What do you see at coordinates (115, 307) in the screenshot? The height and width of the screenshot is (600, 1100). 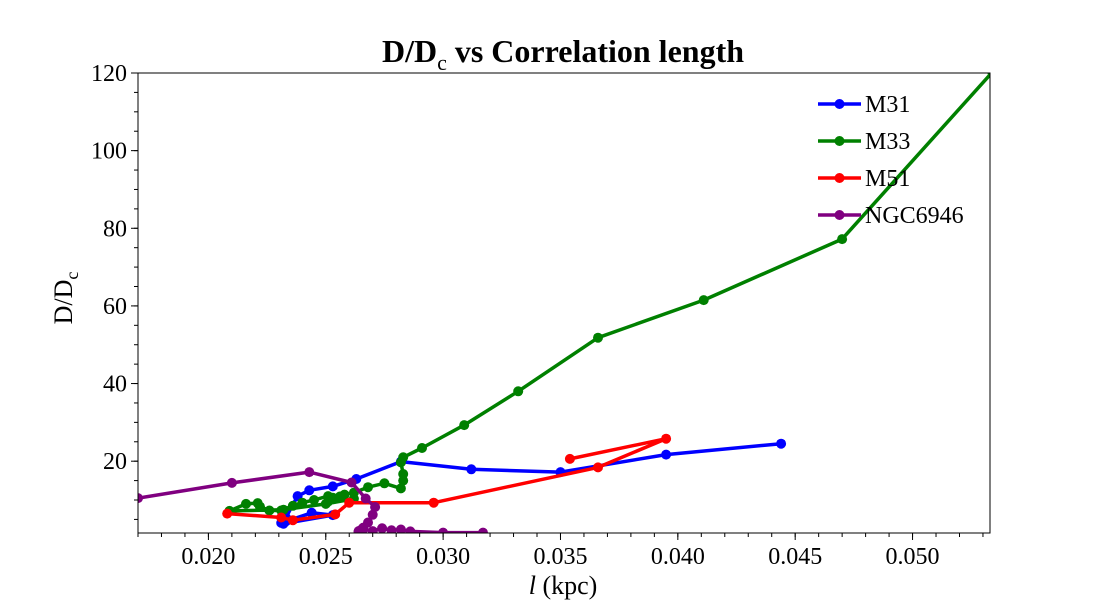 I see `y-tick-label: 60` at bounding box center [115, 307].